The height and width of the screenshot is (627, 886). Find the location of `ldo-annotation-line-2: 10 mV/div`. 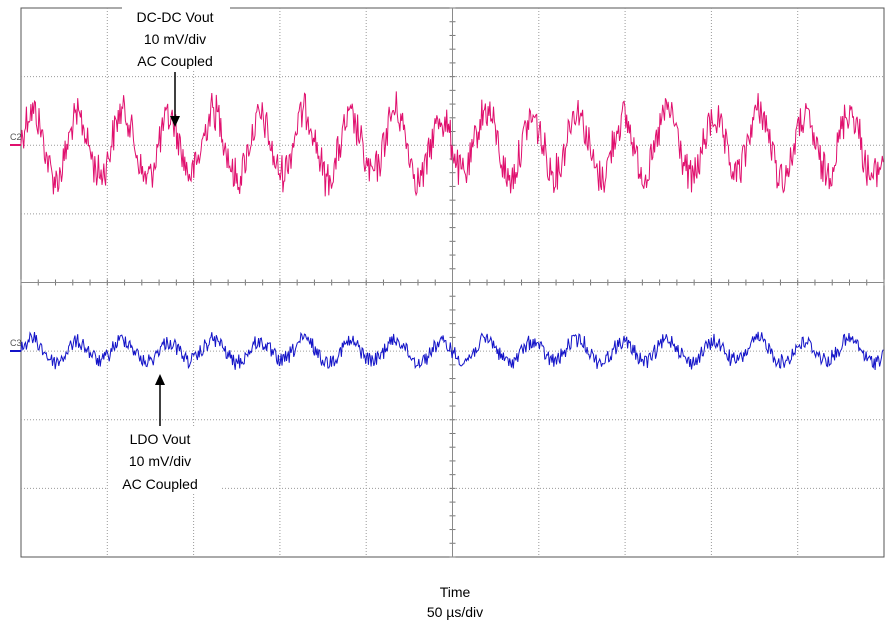

ldo-annotation-line-2: 10 mV/div is located at coordinates (160, 461).